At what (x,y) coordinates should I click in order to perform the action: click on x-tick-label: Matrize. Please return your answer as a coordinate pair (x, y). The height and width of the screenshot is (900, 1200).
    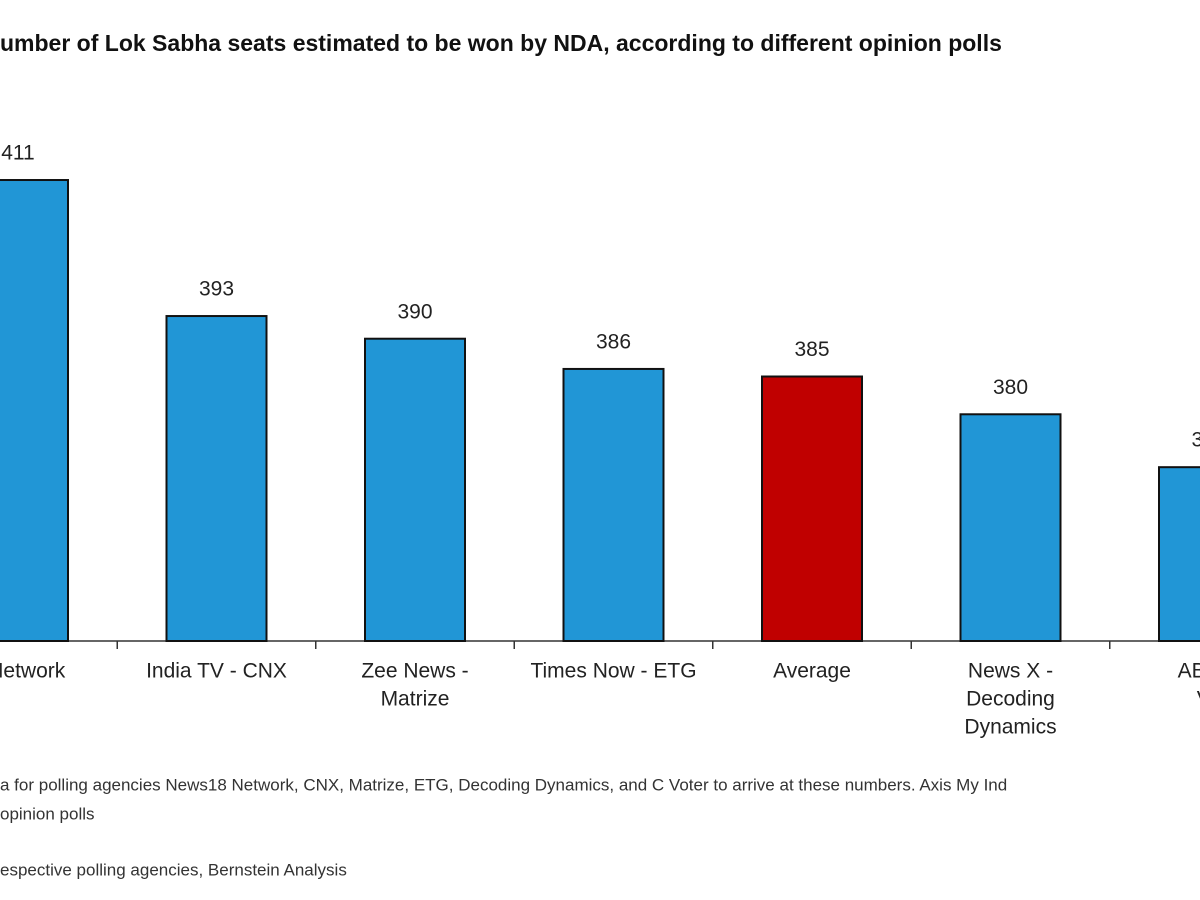
    Looking at the image, I should click on (415, 699).